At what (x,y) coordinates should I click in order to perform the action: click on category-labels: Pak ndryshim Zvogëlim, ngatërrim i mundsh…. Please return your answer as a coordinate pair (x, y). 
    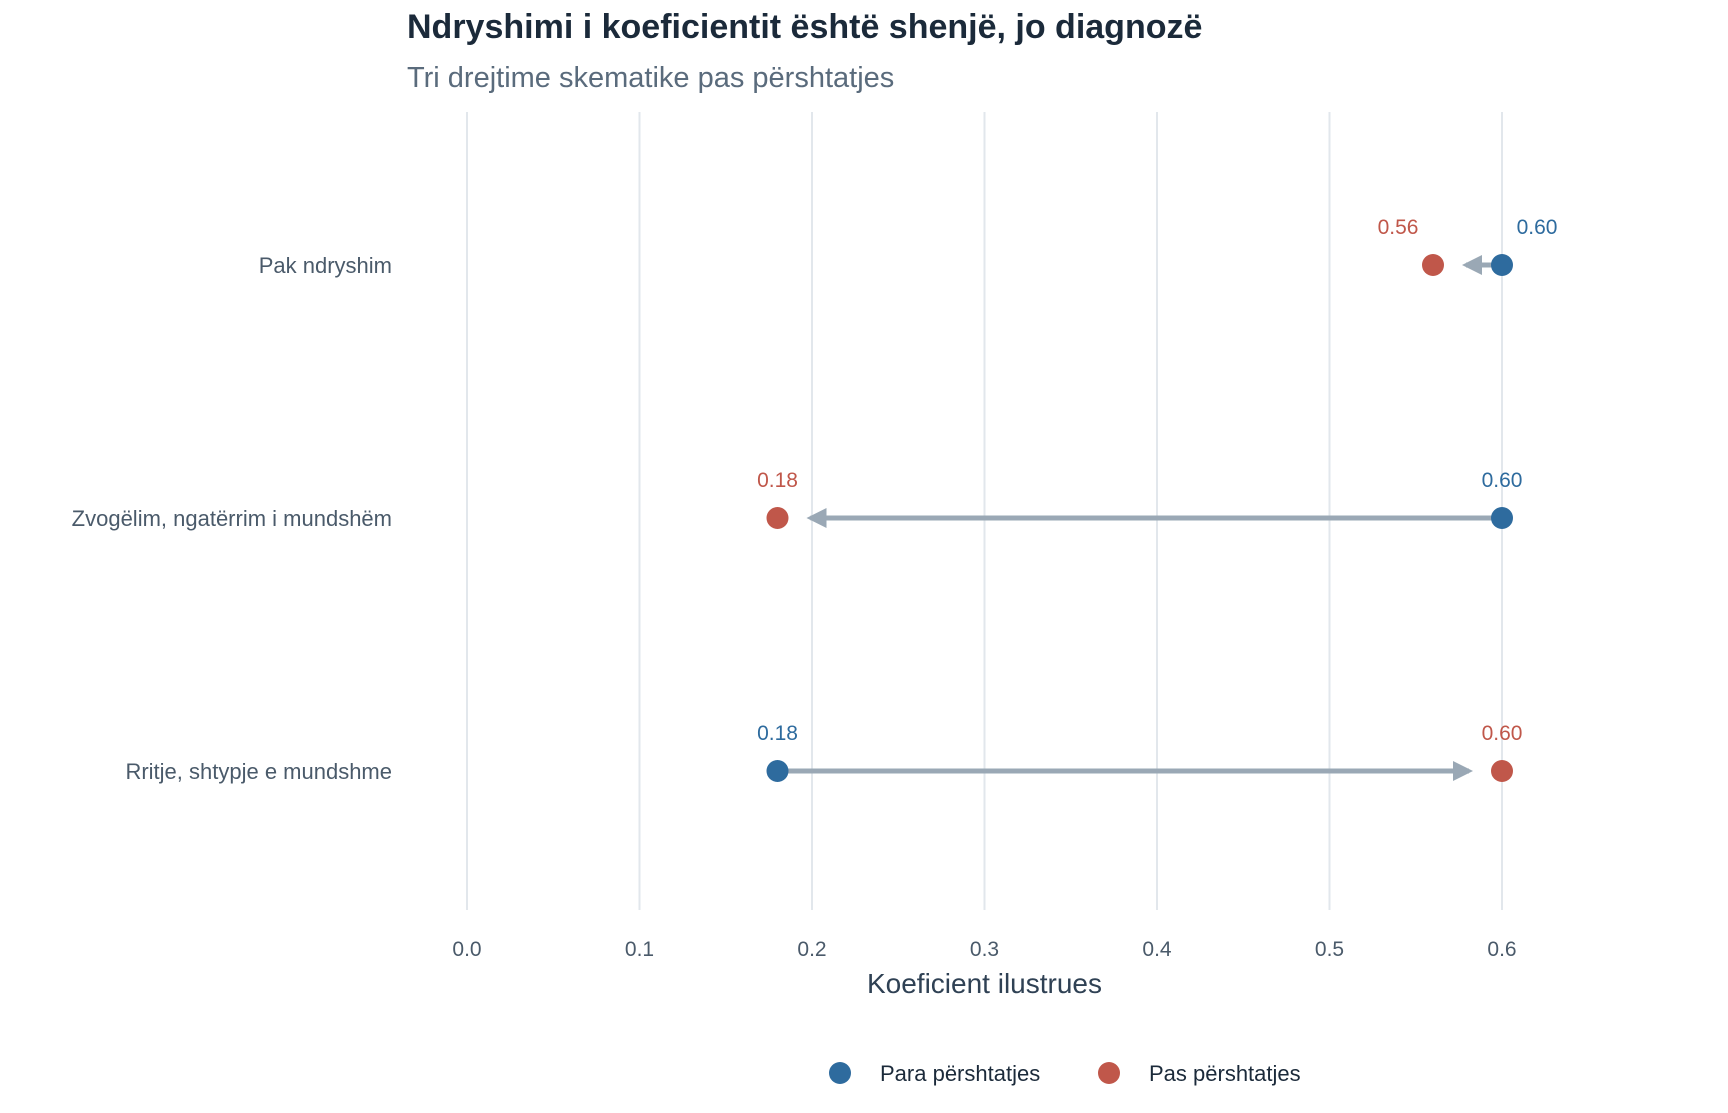
    Looking at the image, I should click on (232, 518).